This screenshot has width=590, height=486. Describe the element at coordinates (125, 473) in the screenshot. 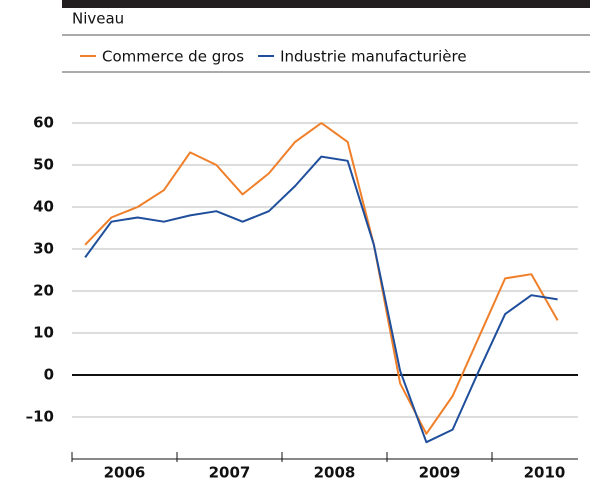

I see `x-tick-label: 2006` at that location.